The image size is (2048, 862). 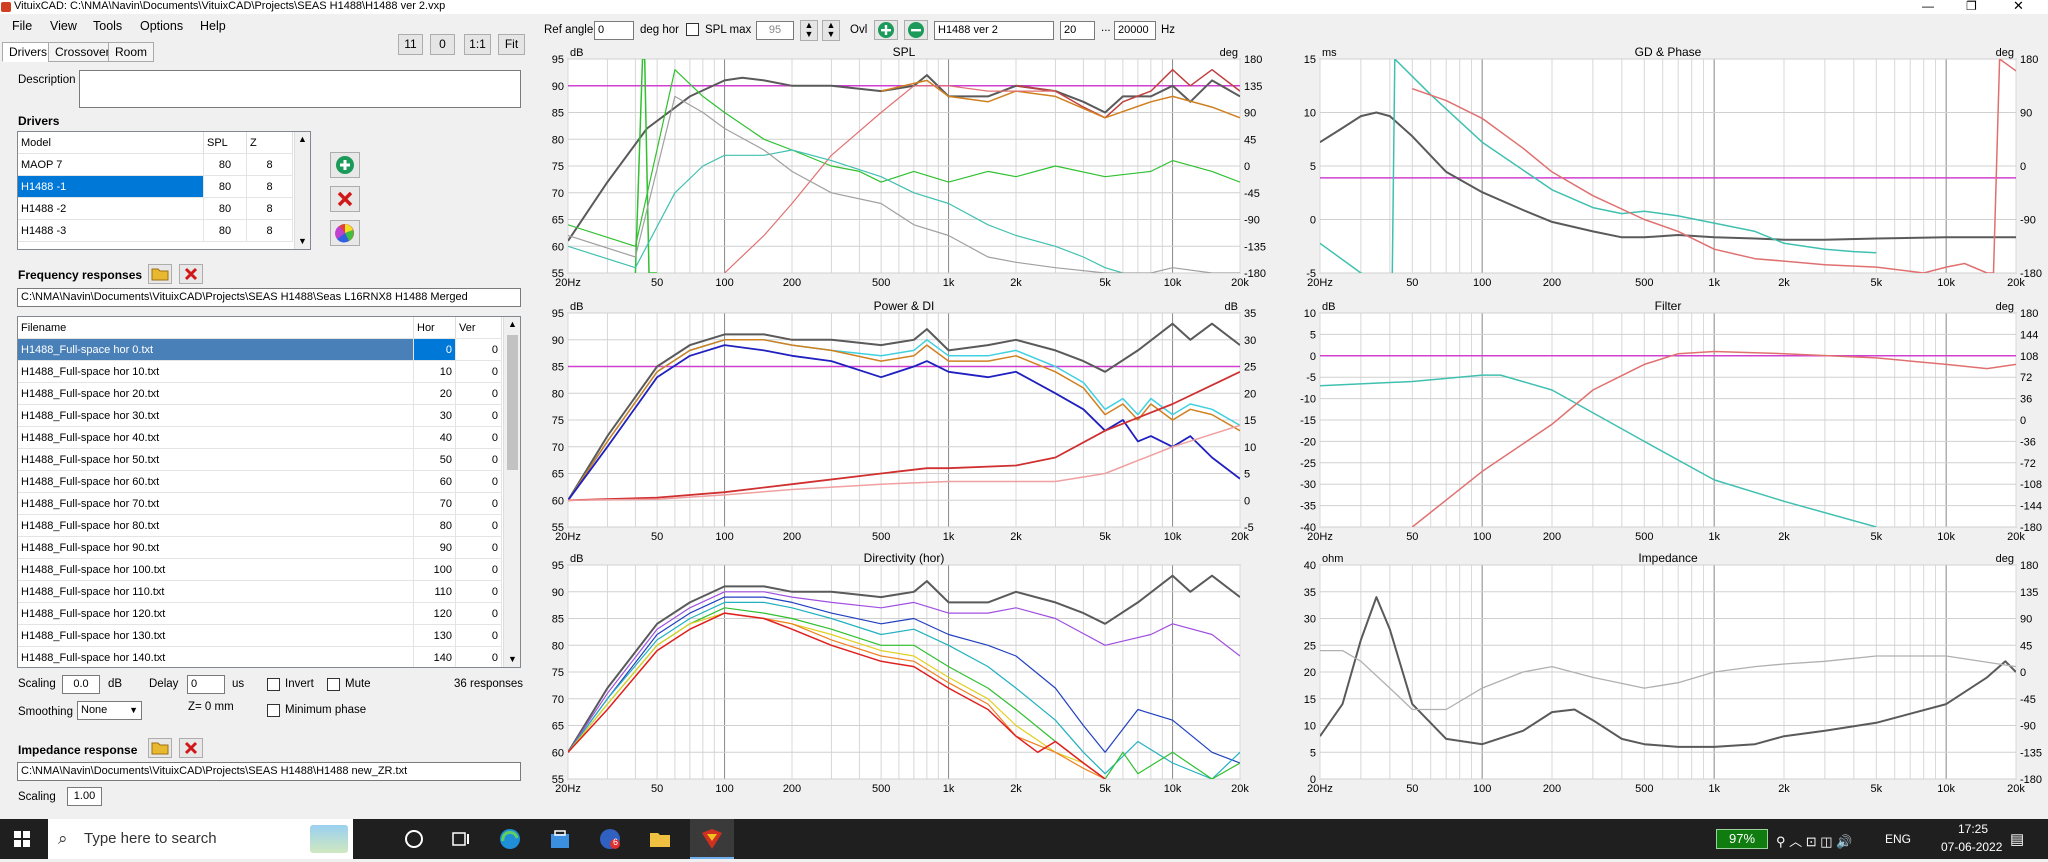 I want to click on col-filename: Filename, so click(x=216, y=328).